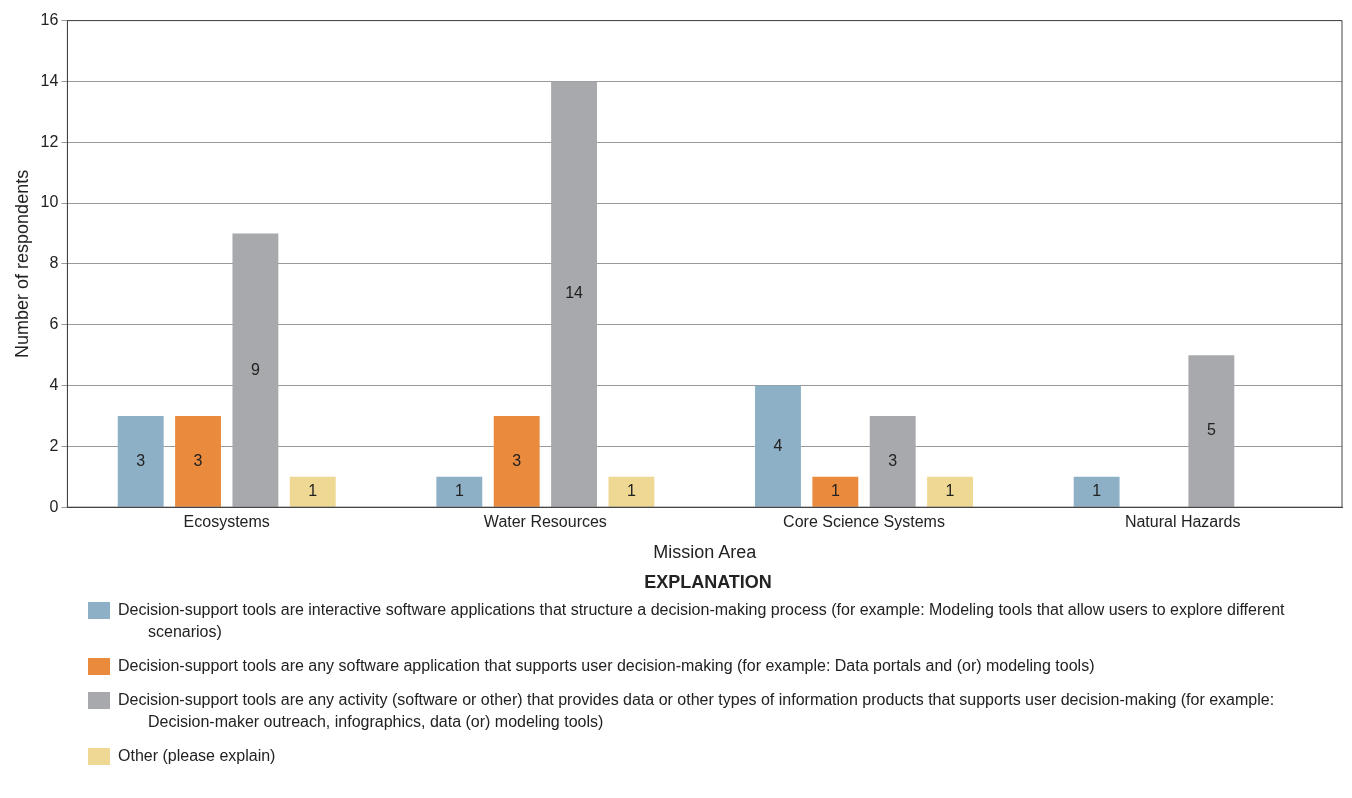 The image size is (1352, 798). What do you see at coordinates (49, 141) in the screenshot?
I see `y-tick-label: 12` at bounding box center [49, 141].